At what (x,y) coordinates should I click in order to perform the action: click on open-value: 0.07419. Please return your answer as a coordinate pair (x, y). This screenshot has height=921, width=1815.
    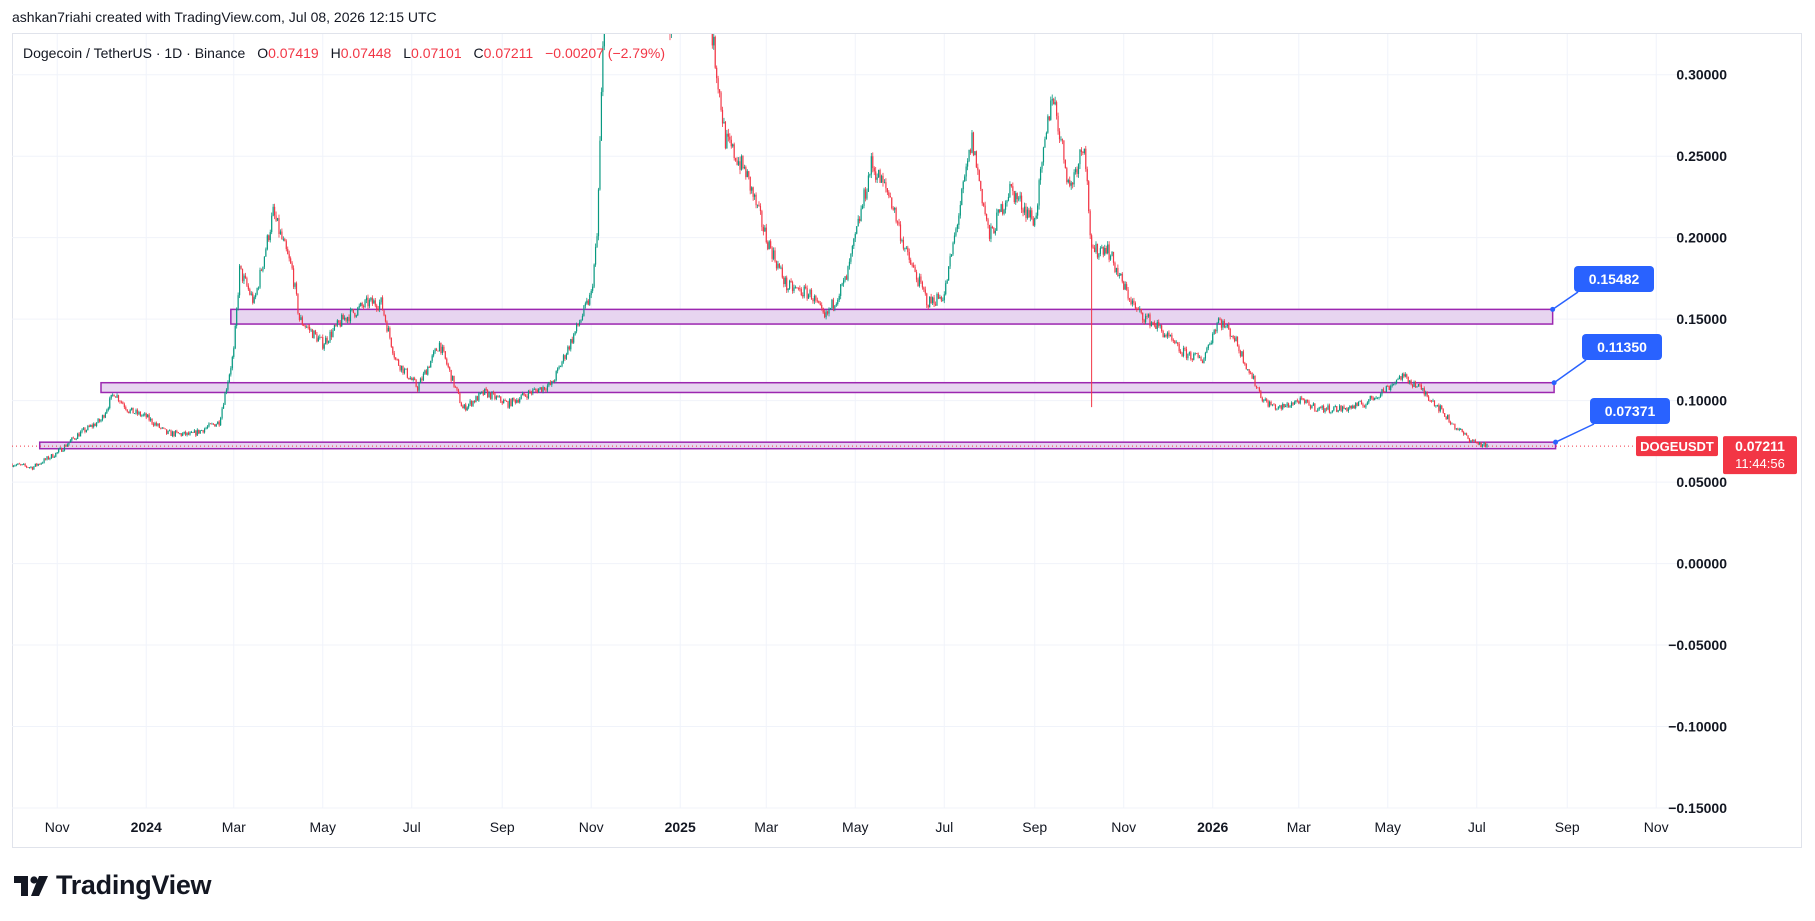
    Looking at the image, I should click on (293, 53).